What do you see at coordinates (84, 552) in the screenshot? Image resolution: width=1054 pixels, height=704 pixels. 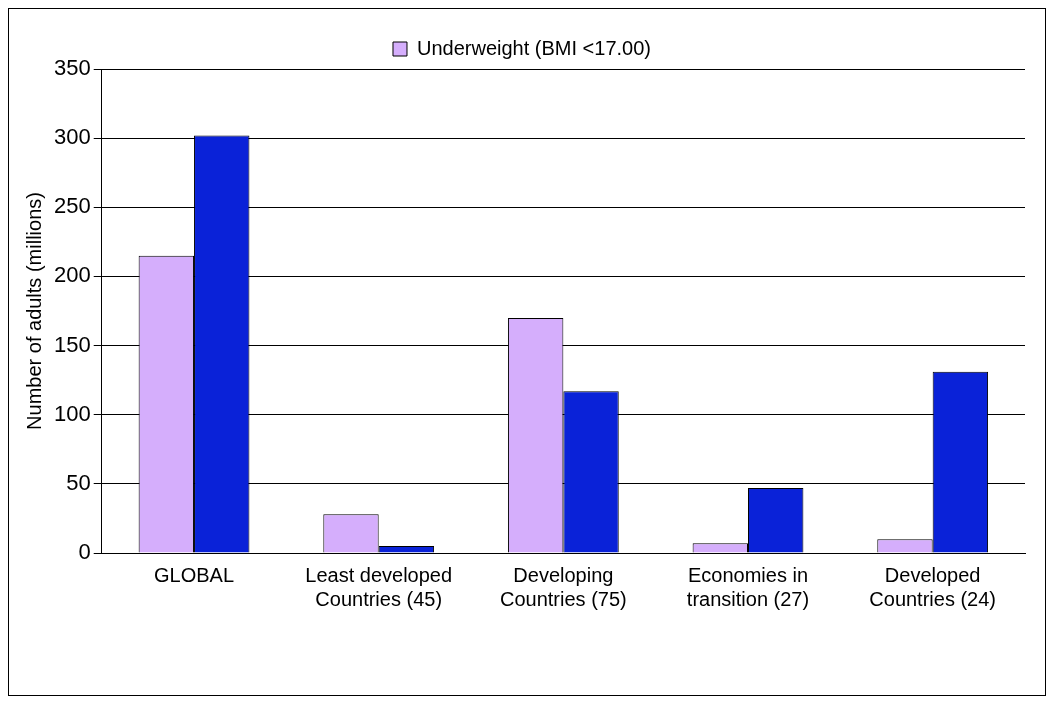 I see `y-tick-label: 0` at bounding box center [84, 552].